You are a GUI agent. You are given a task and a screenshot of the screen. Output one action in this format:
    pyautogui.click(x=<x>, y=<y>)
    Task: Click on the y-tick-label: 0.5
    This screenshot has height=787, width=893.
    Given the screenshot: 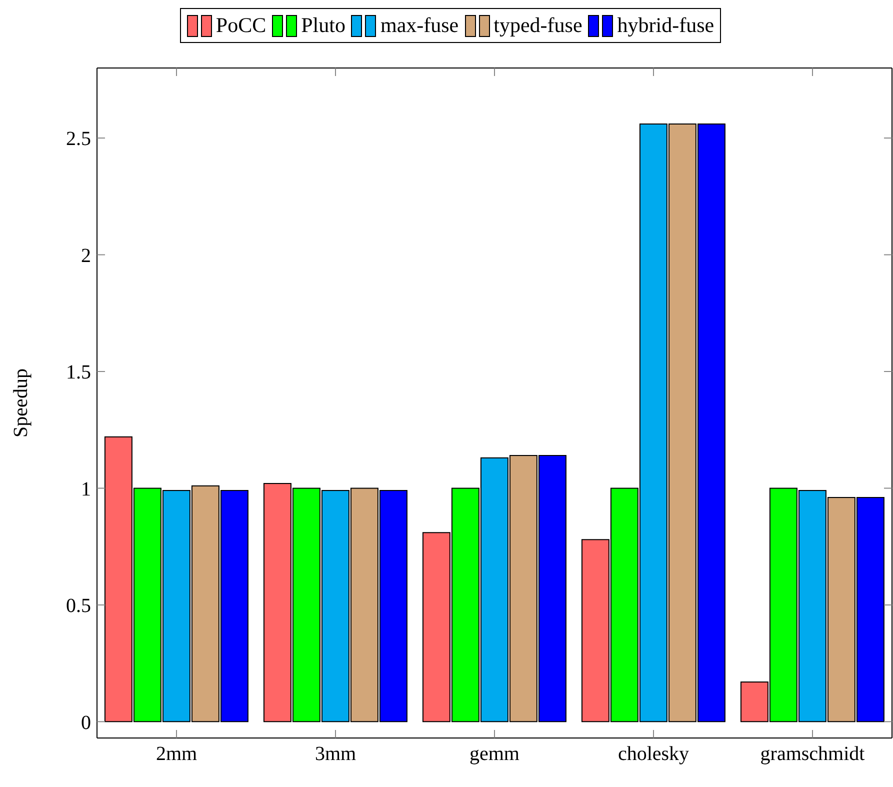 What is the action you would take?
    pyautogui.click(x=78, y=606)
    